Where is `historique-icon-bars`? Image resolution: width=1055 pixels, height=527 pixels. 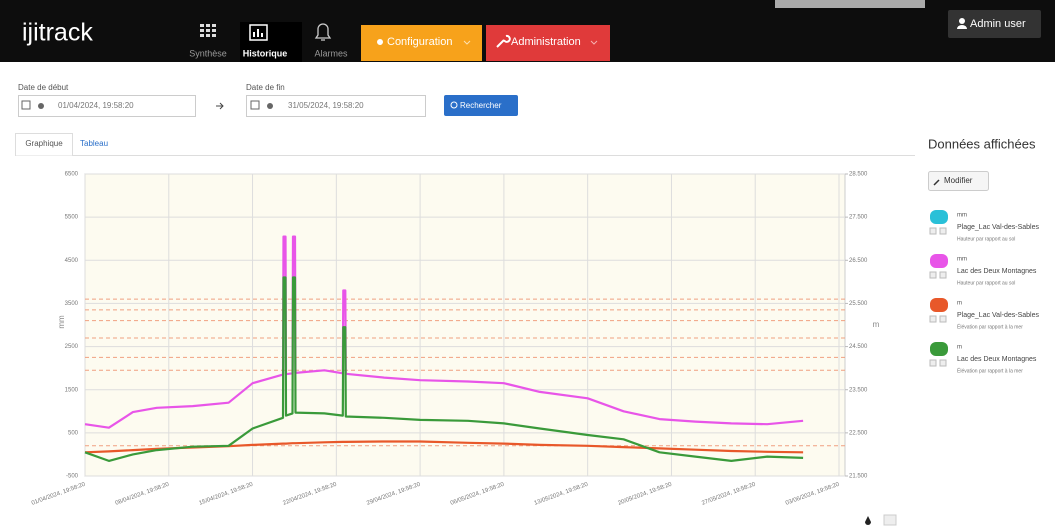 historique-icon-bars is located at coordinates (258, 33).